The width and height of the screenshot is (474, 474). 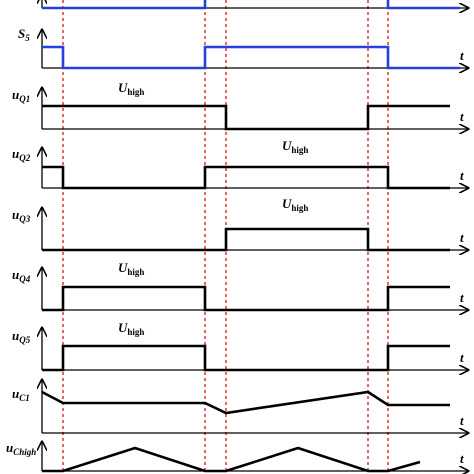 What do you see at coordinates (24, 398) in the screenshot?
I see `label-sub: C1` at bounding box center [24, 398].